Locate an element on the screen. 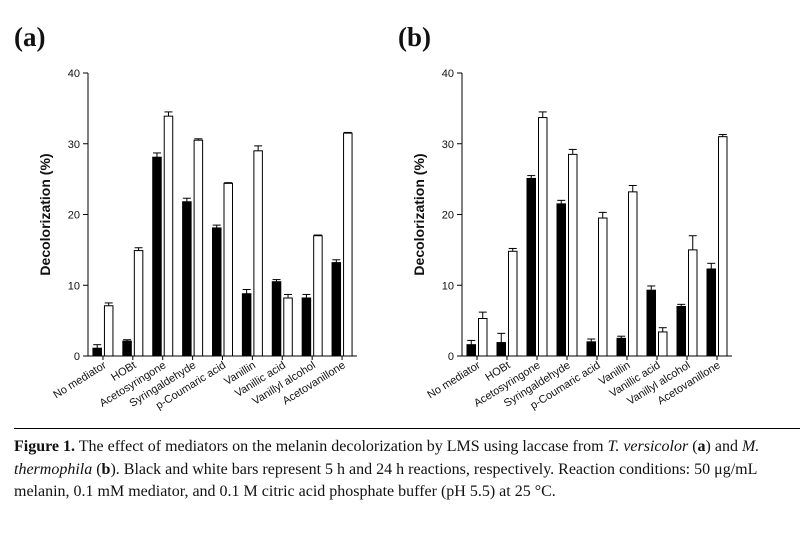 The width and height of the screenshot is (808, 547). caption-panel-a: a is located at coordinates (701, 446).